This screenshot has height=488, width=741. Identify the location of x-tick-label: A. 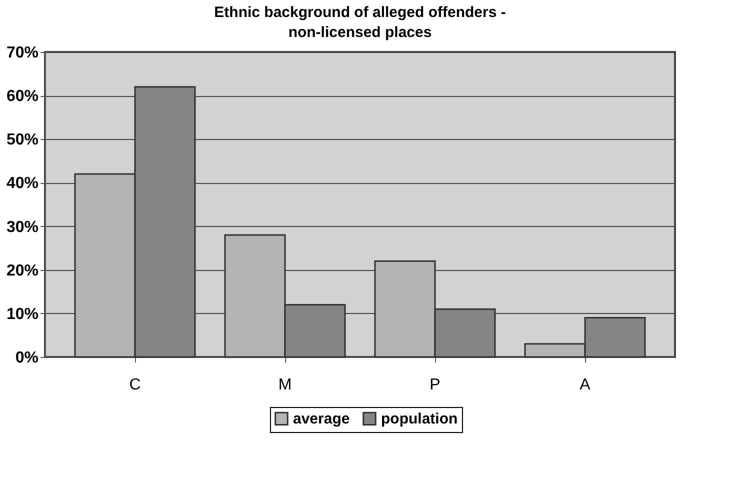
(585, 385).